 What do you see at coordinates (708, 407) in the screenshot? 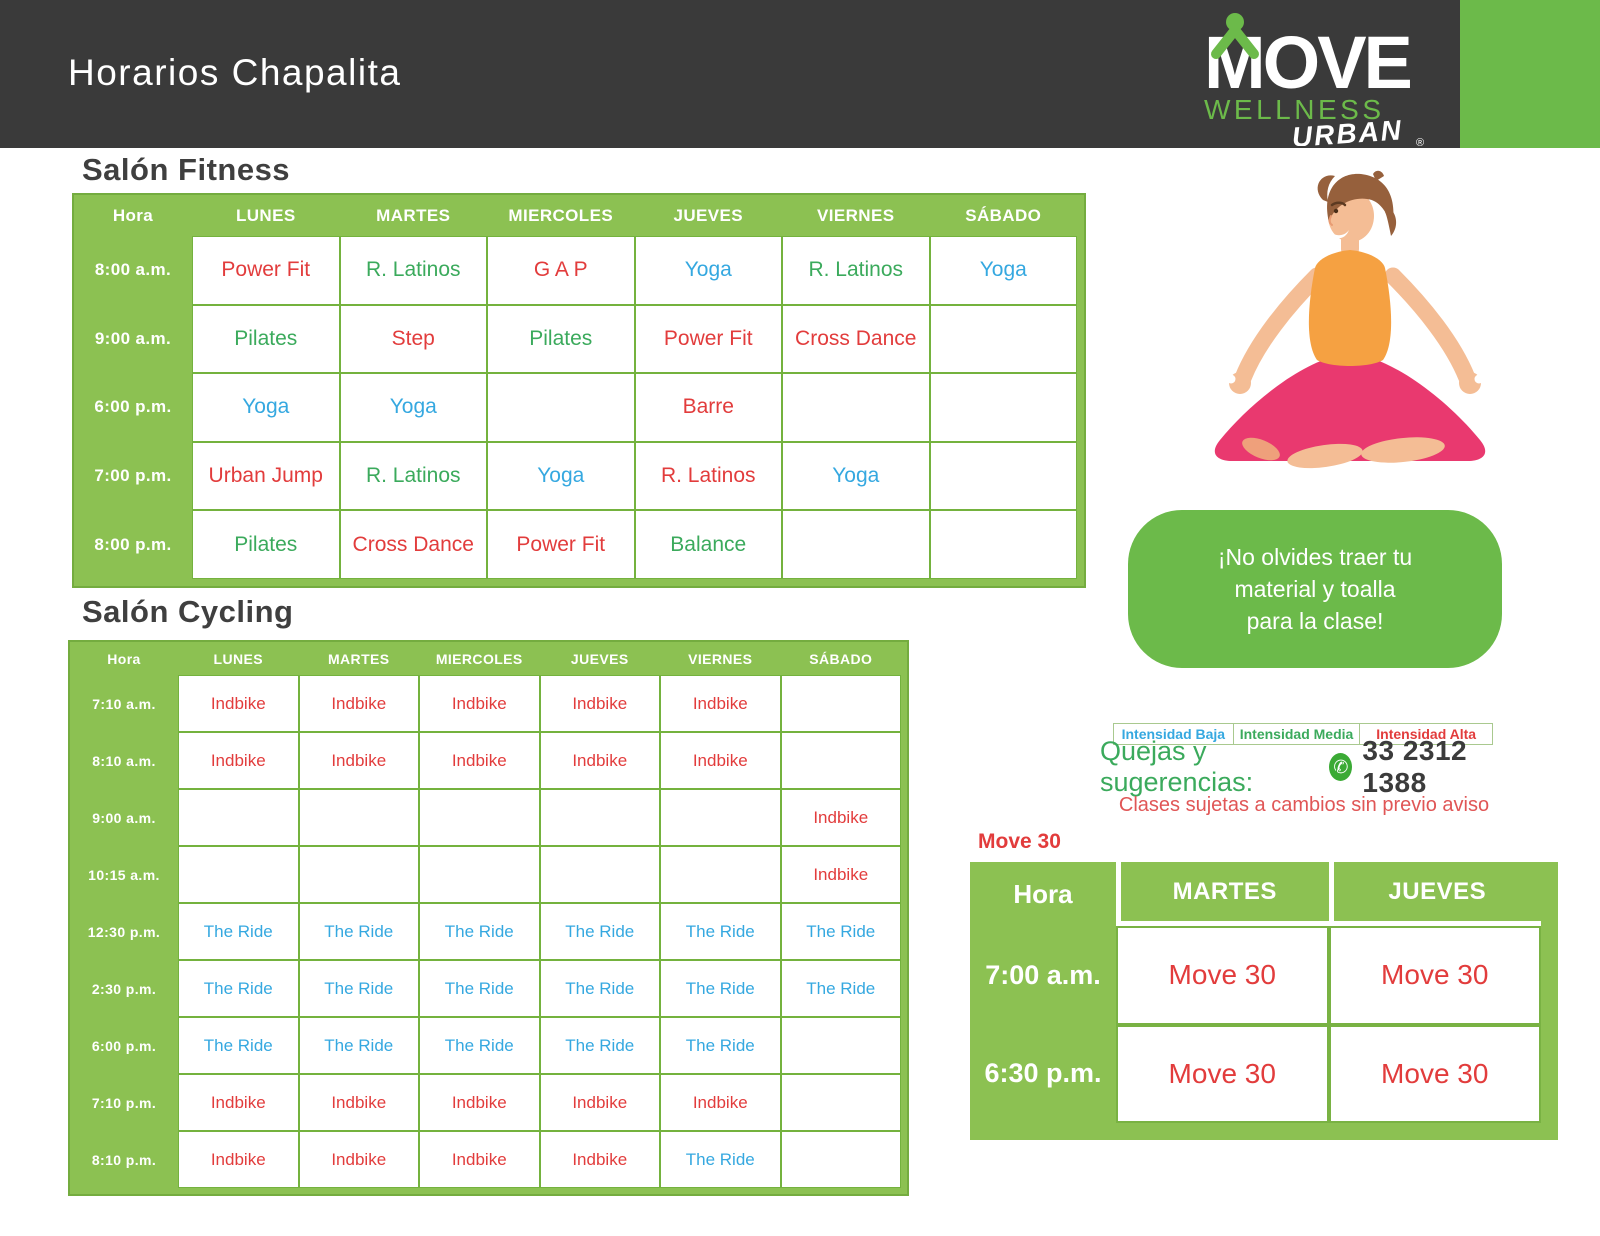
I see `schedule-cell: Barre` at bounding box center [708, 407].